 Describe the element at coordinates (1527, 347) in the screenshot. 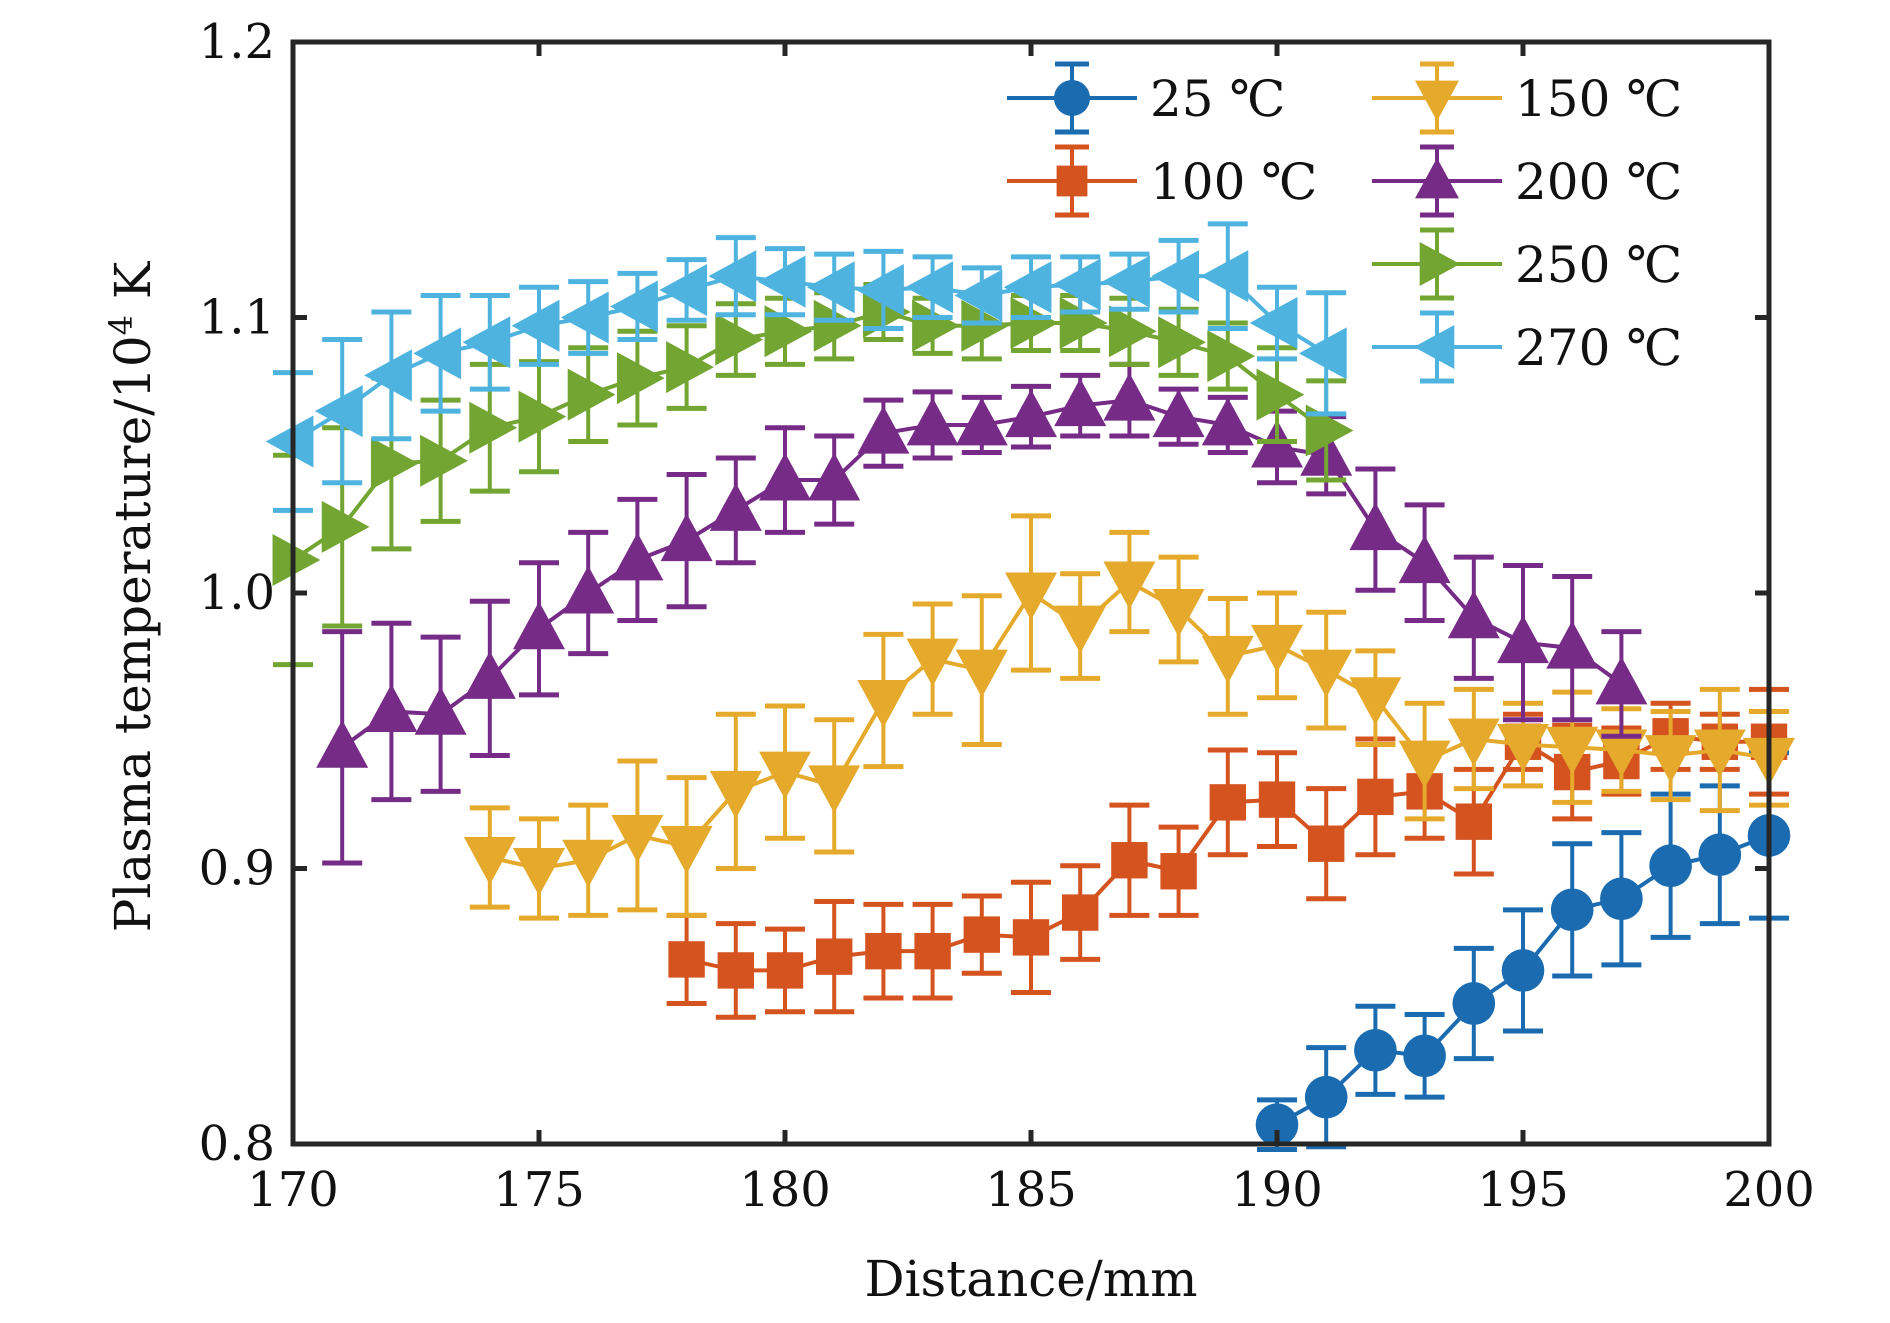

I see `legend-item: 270 ℃` at that location.